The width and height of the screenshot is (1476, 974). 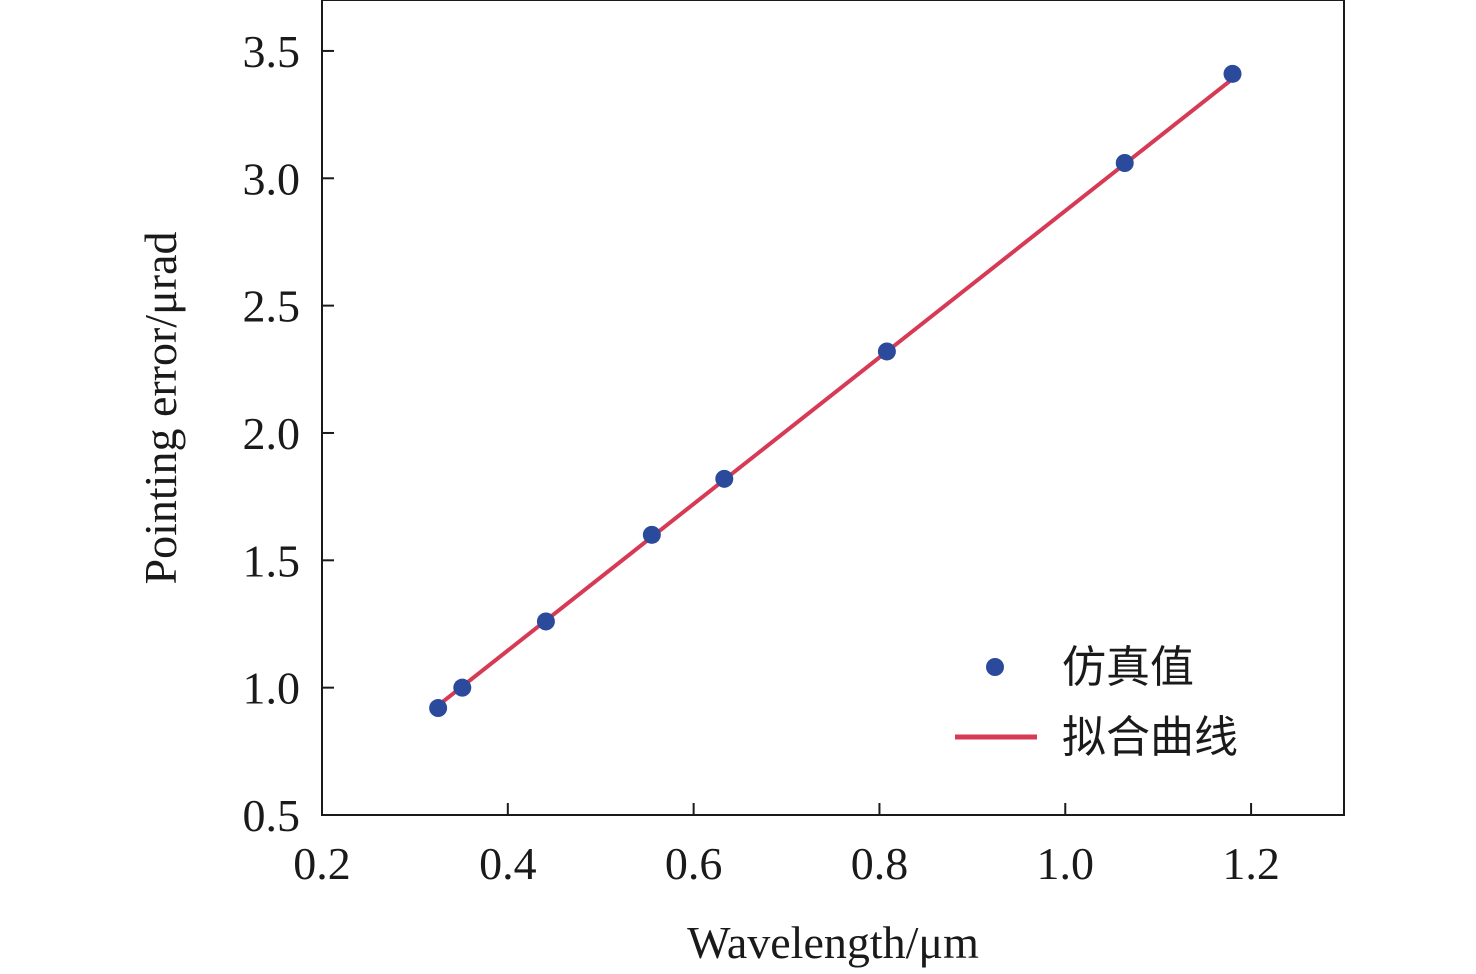 I want to click on y-tick-label: 0.5, so click(x=272, y=815).